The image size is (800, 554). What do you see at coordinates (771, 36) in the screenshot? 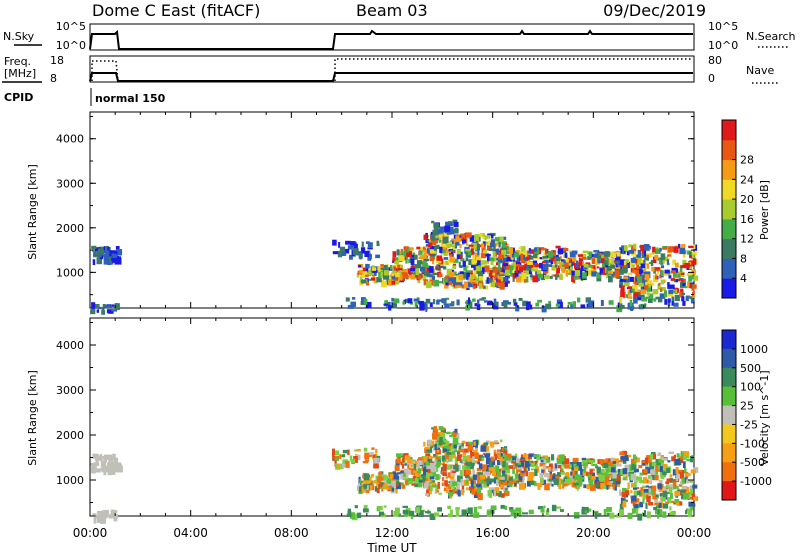
I see `noise-right-label: N.Search` at bounding box center [771, 36].